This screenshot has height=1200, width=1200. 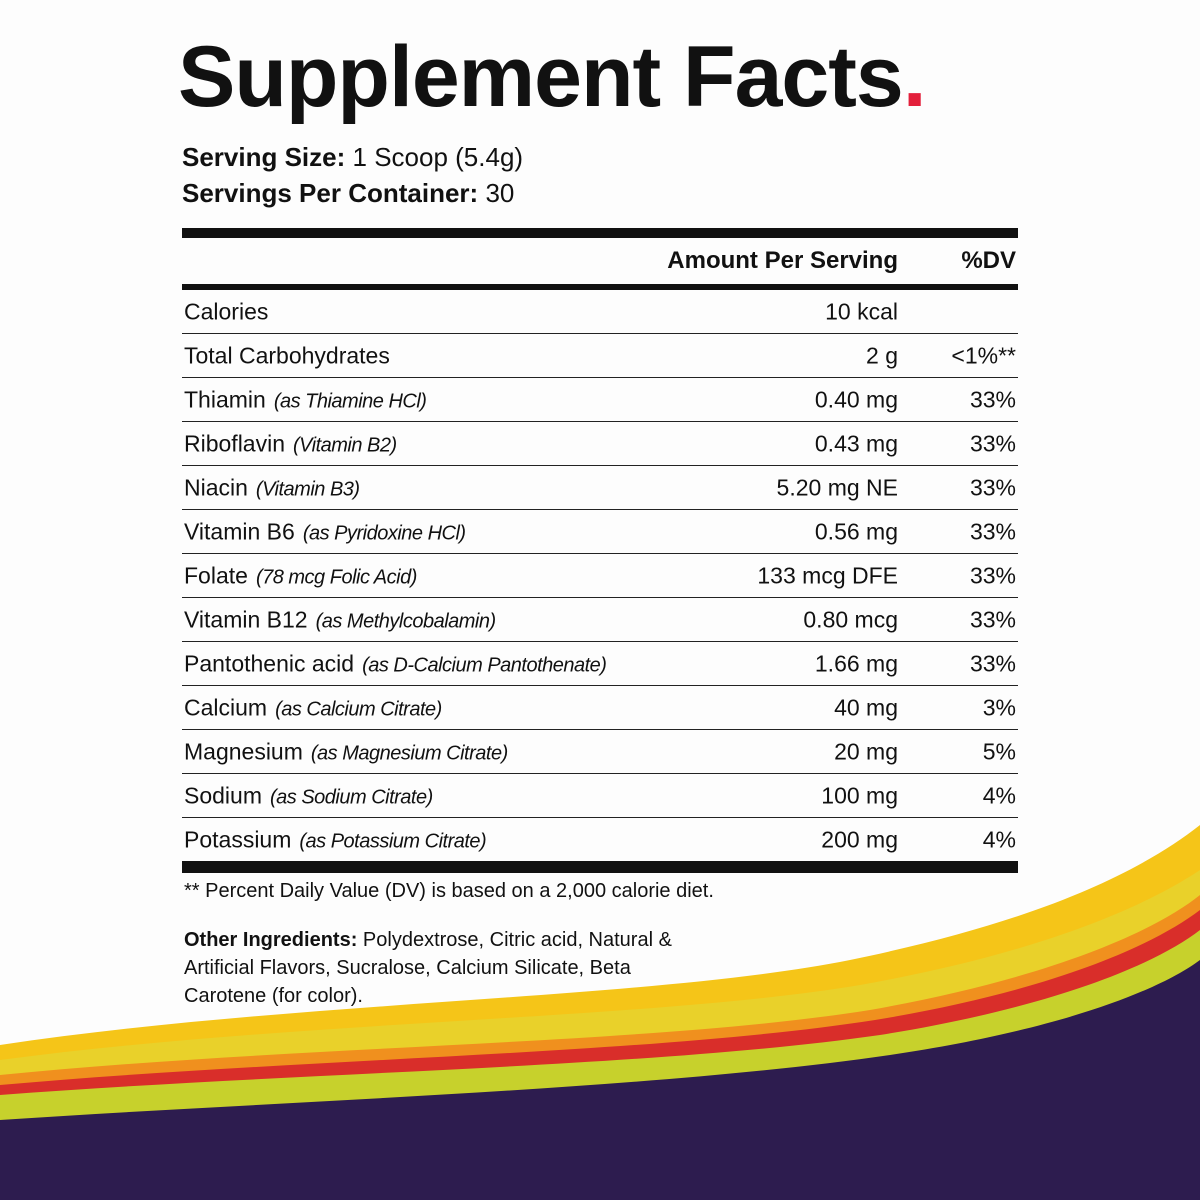 I want to click on amount: 133 mcg DFE, so click(x=827, y=575).